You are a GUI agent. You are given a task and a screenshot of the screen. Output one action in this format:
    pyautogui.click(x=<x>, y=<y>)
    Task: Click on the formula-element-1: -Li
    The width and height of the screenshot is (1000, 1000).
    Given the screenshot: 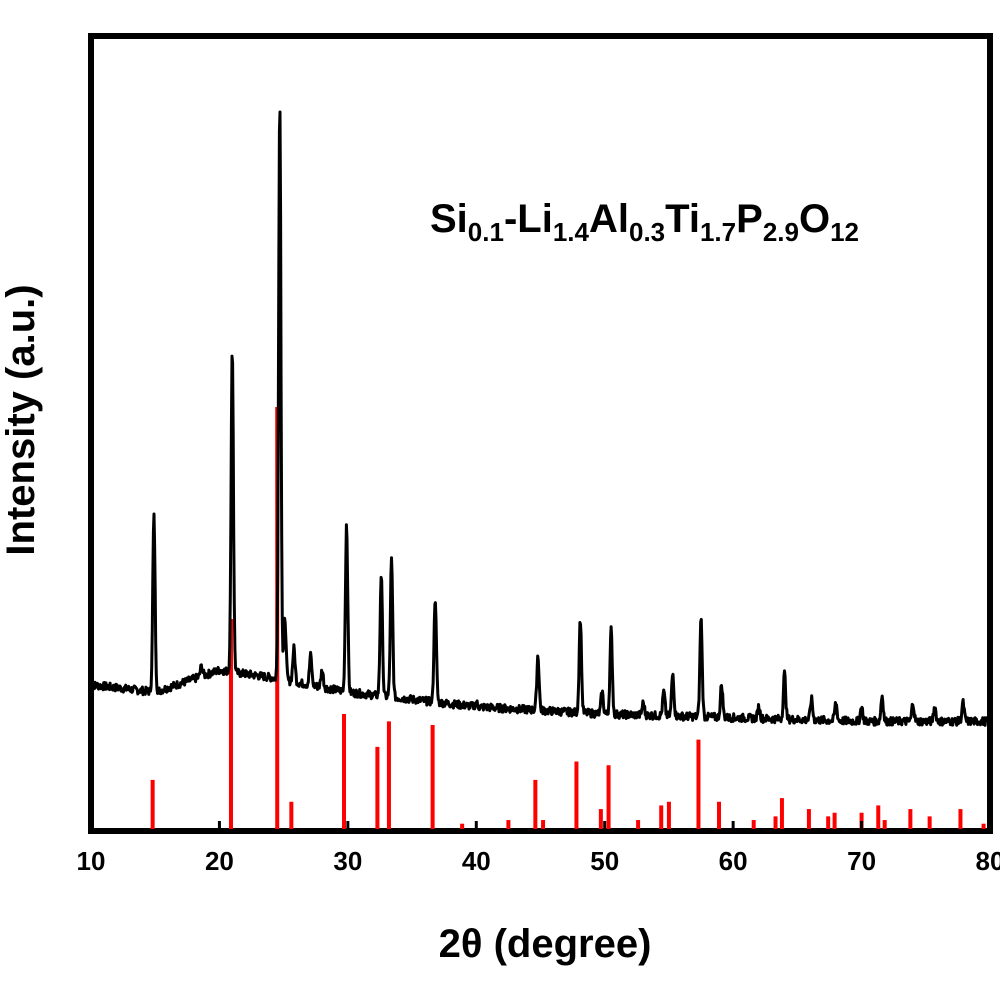 What is the action you would take?
    pyautogui.click(x=528, y=219)
    